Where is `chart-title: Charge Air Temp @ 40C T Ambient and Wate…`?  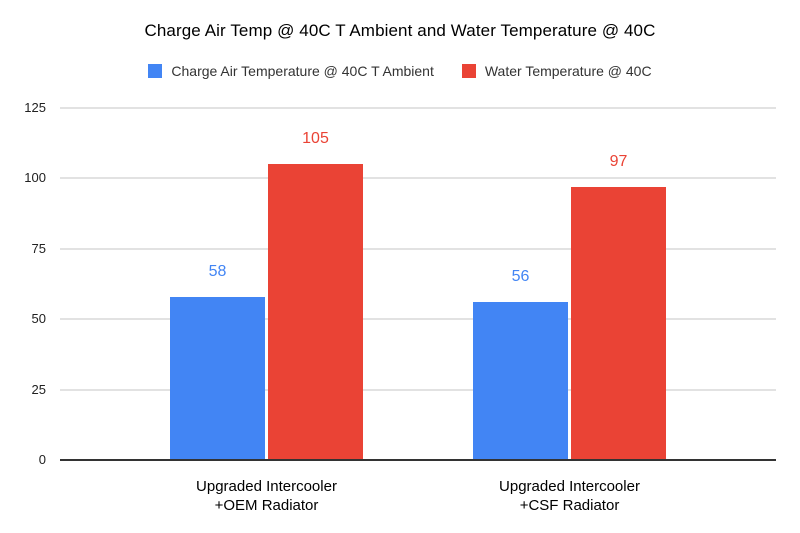
chart-title: Charge Air Temp @ 40C T Ambient and Wate… is located at coordinates (400, 30).